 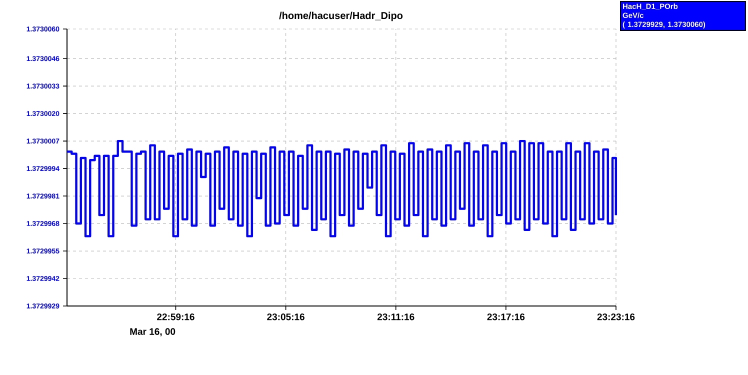 I want to click on x-tick-label: 23:23:16, so click(x=616, y=317).